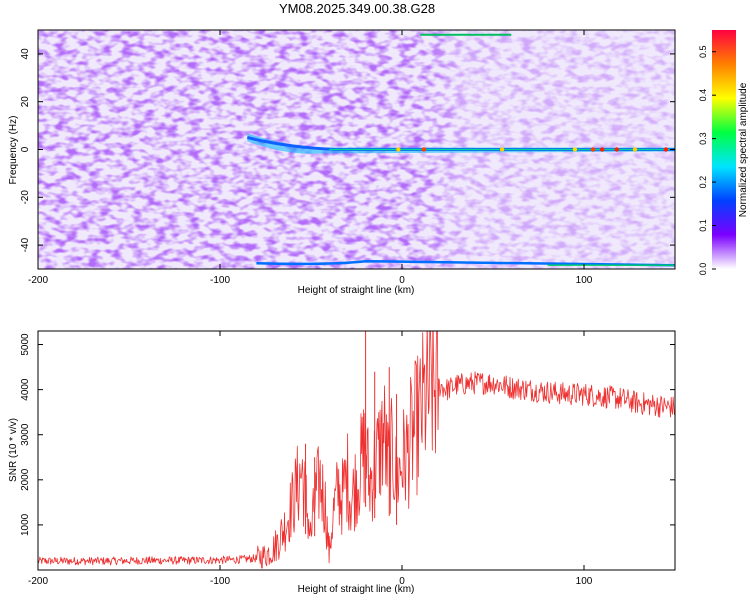 Image resolution: width=750 pixels, height=600 pixels. I want to click on colorbar-tick-label: 0.3, so click(703, 138).